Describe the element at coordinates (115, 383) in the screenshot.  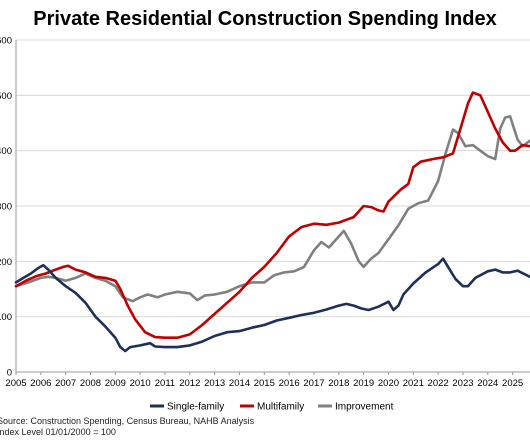
I see `x-tick-2009: 2009` at that location.